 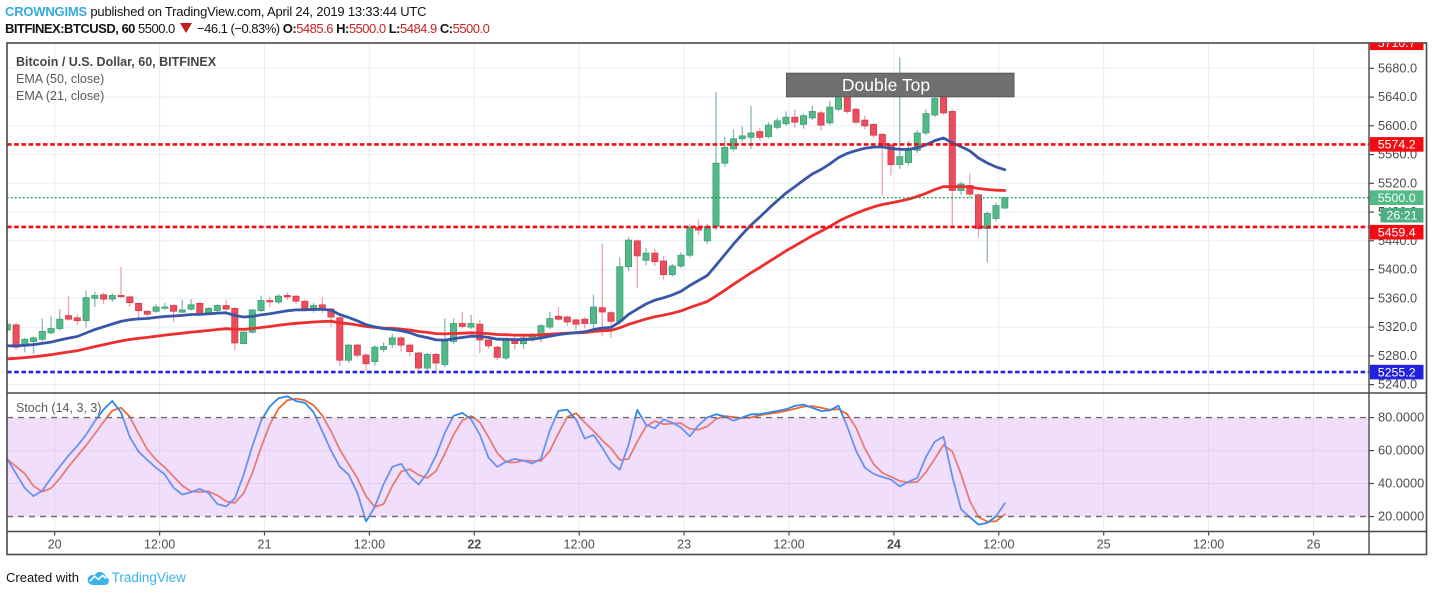 I want to click on svg-text: 40.0000, so click(x=1401, y=483).